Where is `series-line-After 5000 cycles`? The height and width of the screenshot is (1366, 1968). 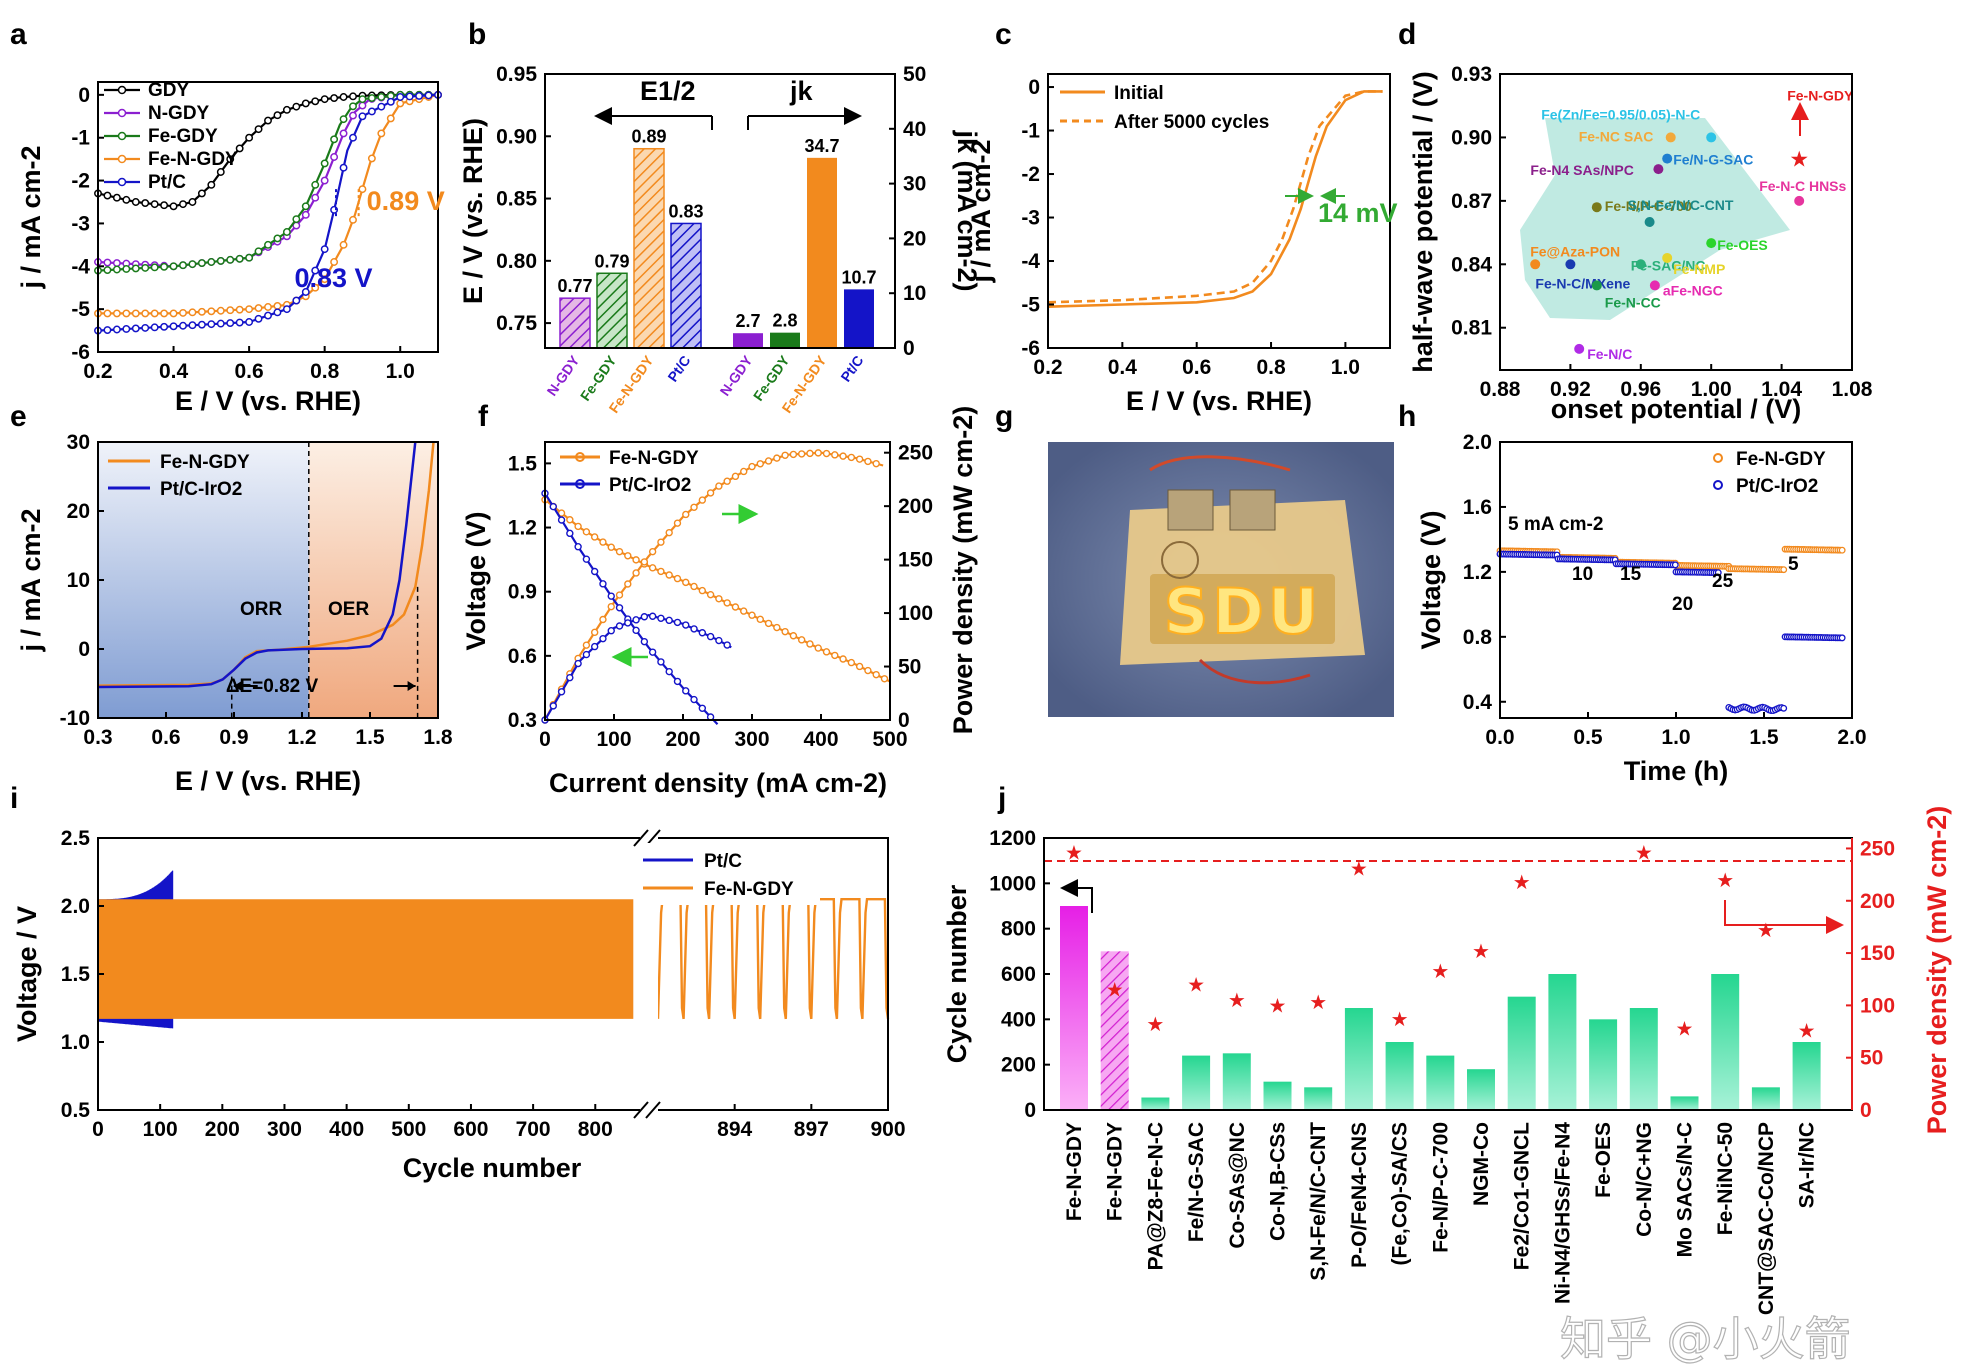 series-line-After 5000 cycles is located at coordinates (1215, 197).